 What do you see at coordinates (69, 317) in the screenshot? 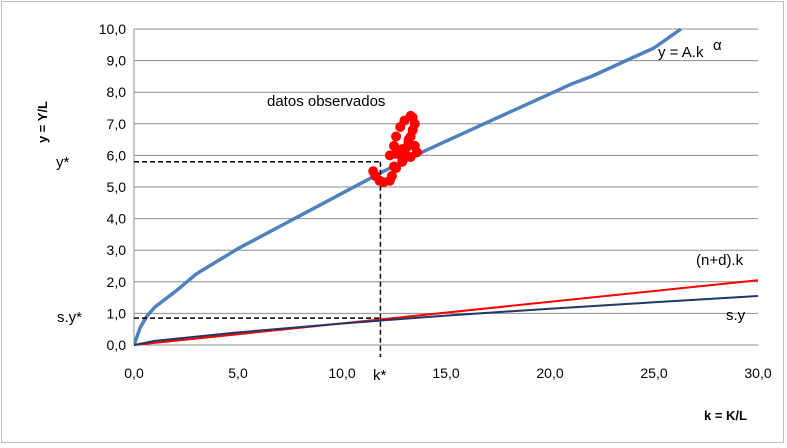
I see `sy-star-label: s.y*` at bounding box center [69, 317].